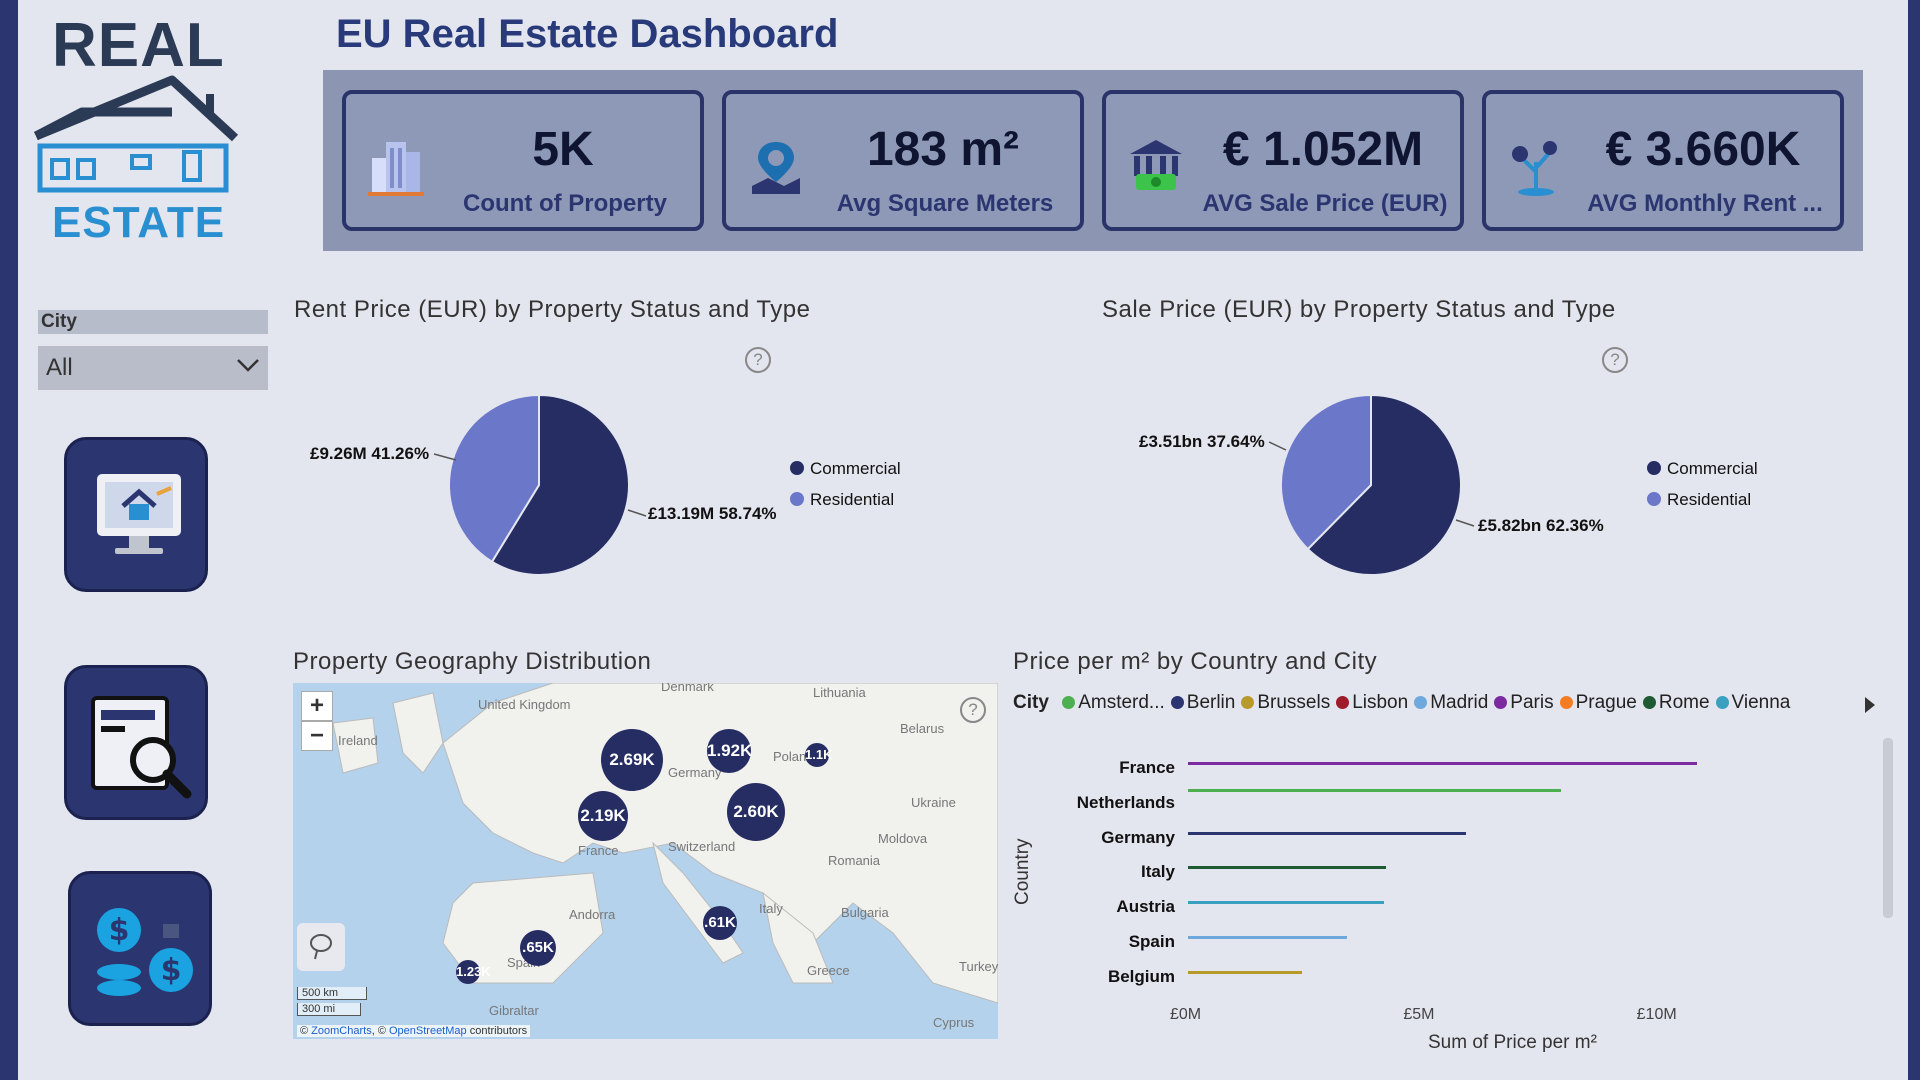  What do you see at coordinates (473, 972) in the screenshot?
I see `map-bubble: 1.23K` at bounding box center [473, 972].